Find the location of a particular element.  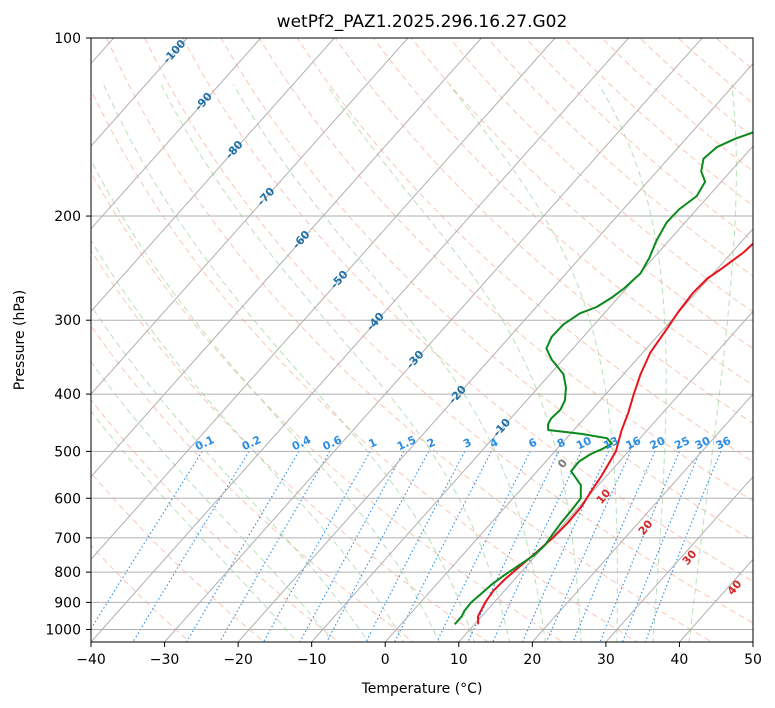

x-tick-label: −30 is located at coordinates (165, 660).